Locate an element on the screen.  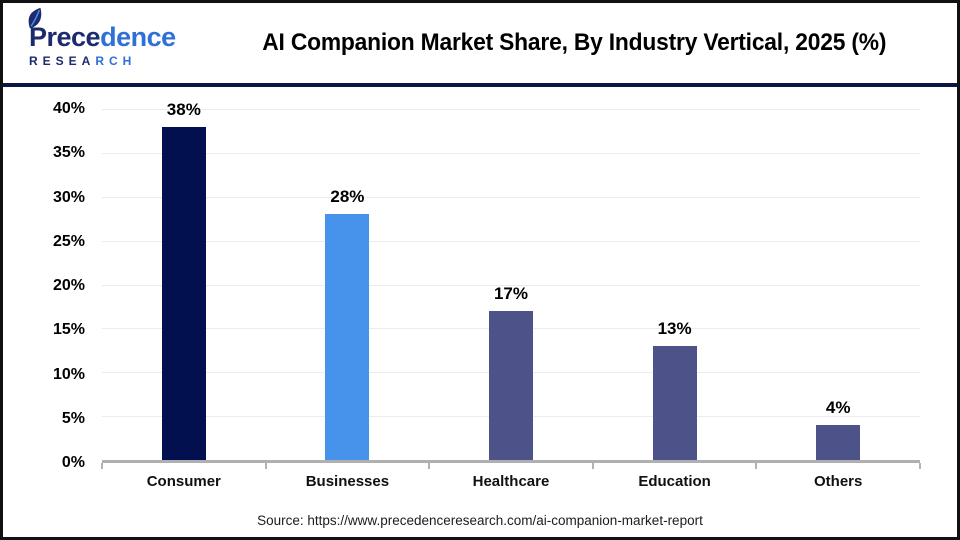
precedence-research-logo: Precedence RESEARCH is located at coordinates (114, 37).